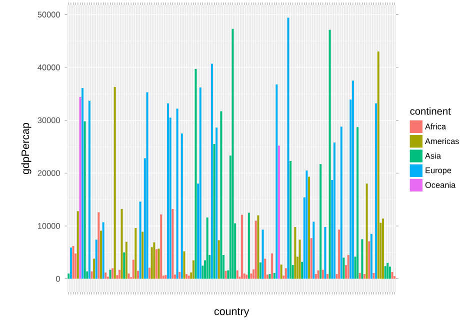  I want to click on legend-label: Asia, so click(433, 155).